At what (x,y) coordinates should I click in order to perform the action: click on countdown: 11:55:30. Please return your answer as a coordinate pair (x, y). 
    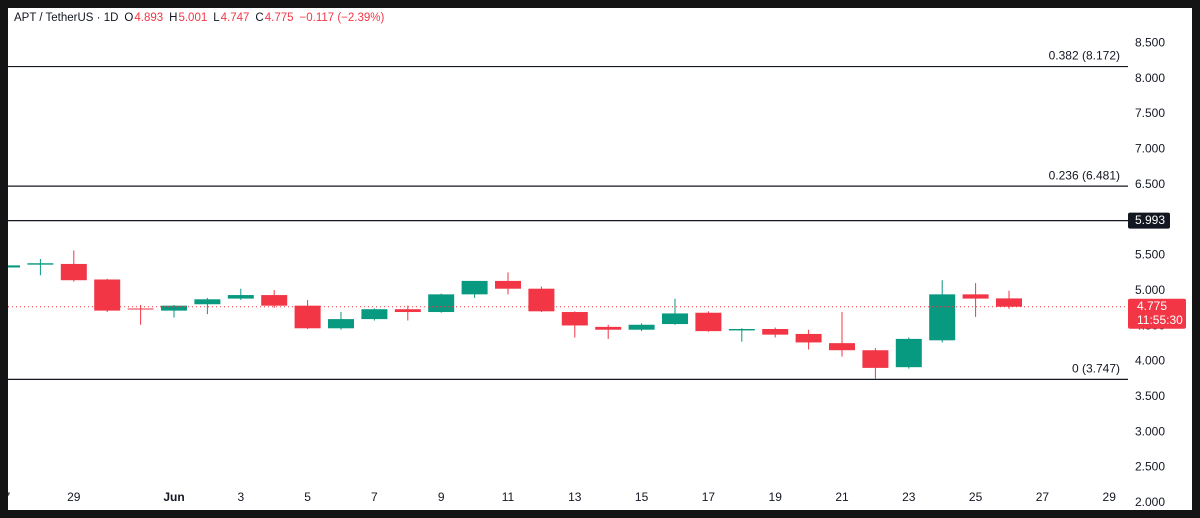
    Looking at the image, I should click on (1160, 320).